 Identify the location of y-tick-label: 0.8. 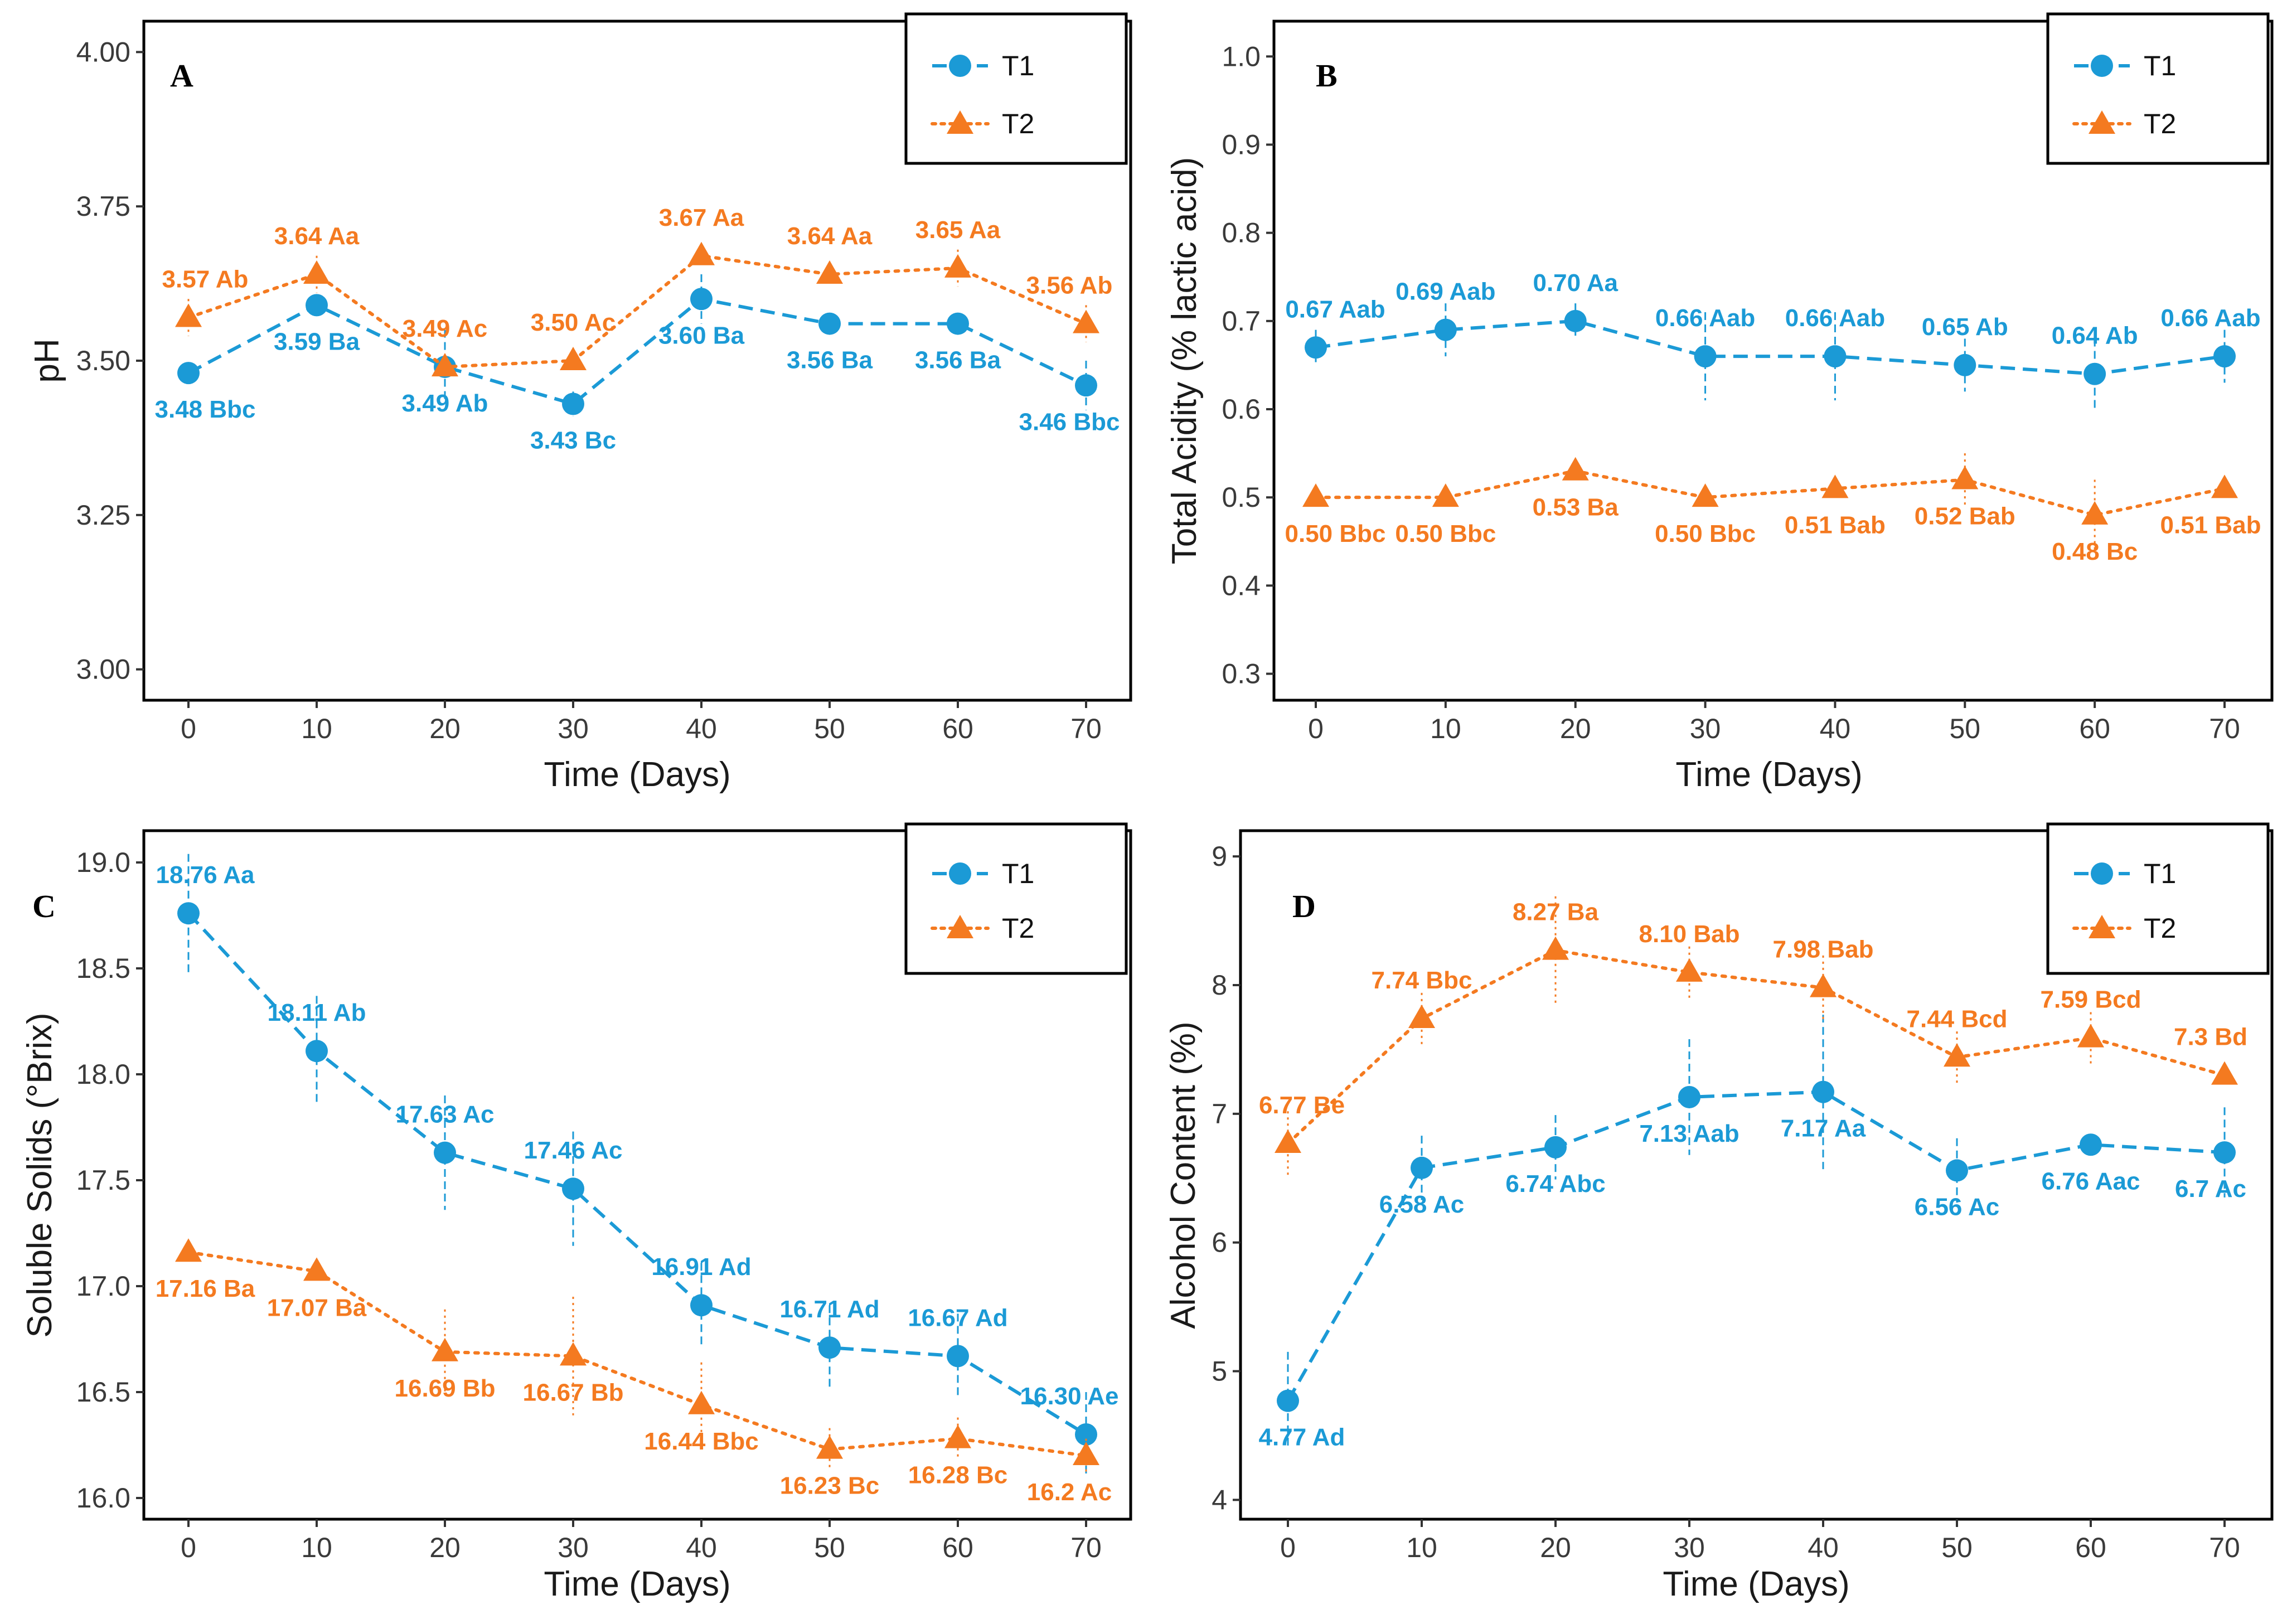
(1241, 233).